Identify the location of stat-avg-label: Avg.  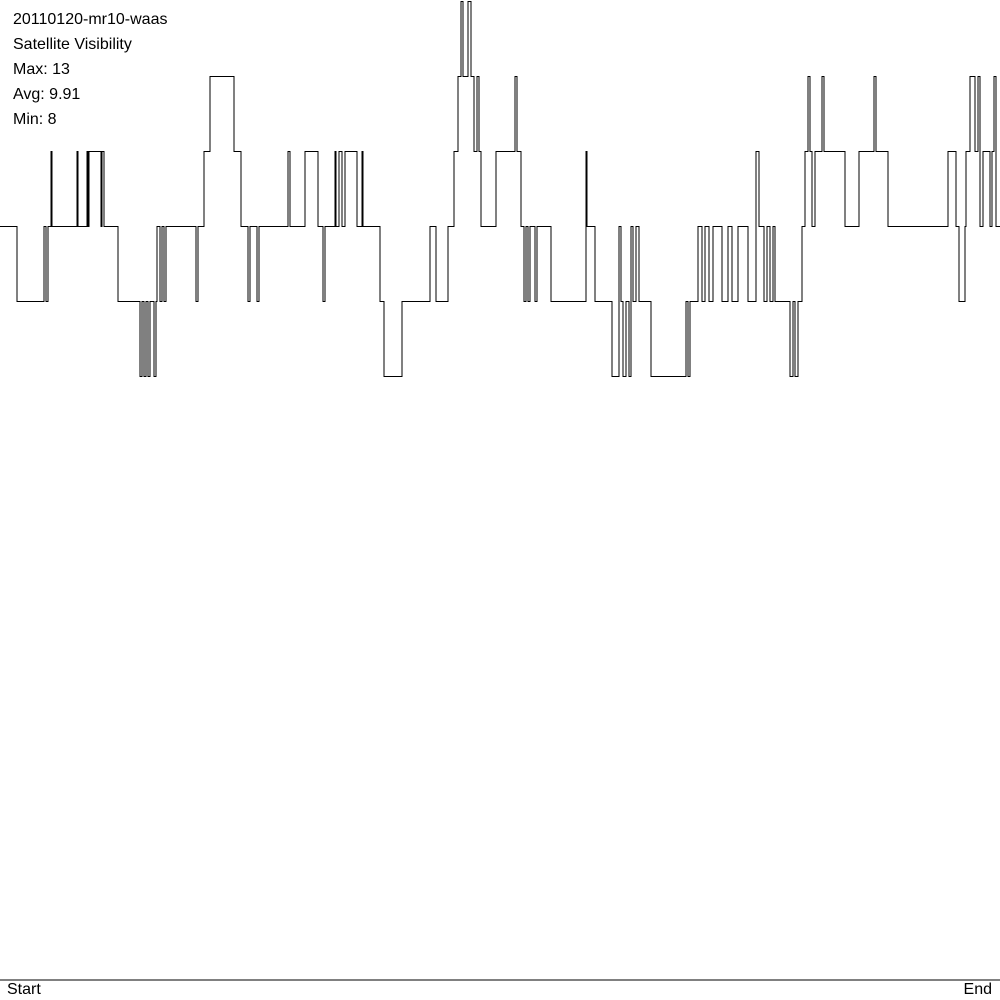
(27, 94).